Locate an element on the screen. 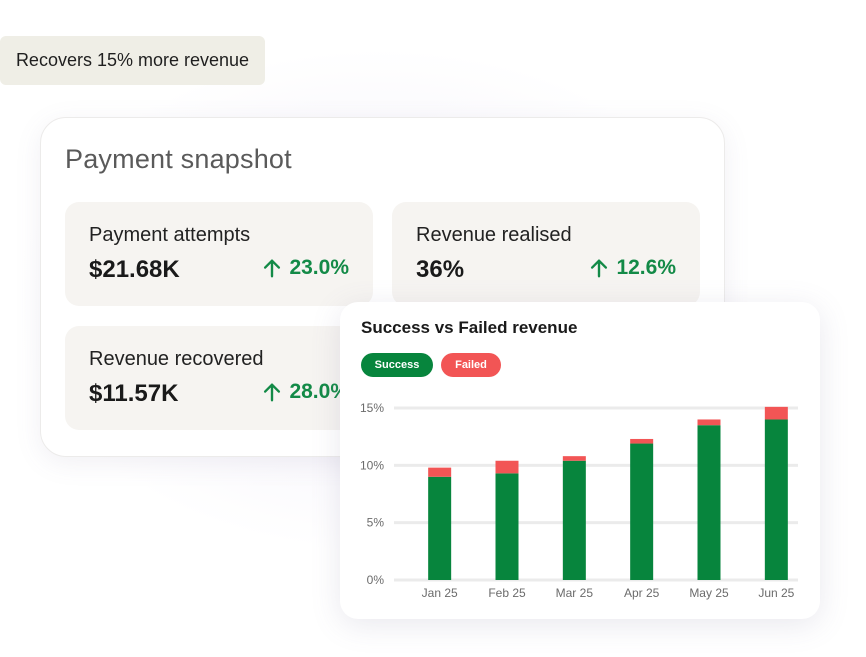 This screenshot has width=866, height=657. legend-success-label: Success is located at coordinates (397, 365).